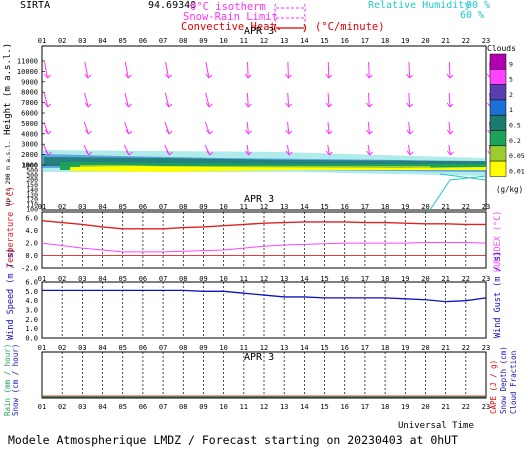  What do you see at coordinates (31, 292) in the screenshot?
I see `wind-tick-label: 5.0` at bounding box center [31, 292].